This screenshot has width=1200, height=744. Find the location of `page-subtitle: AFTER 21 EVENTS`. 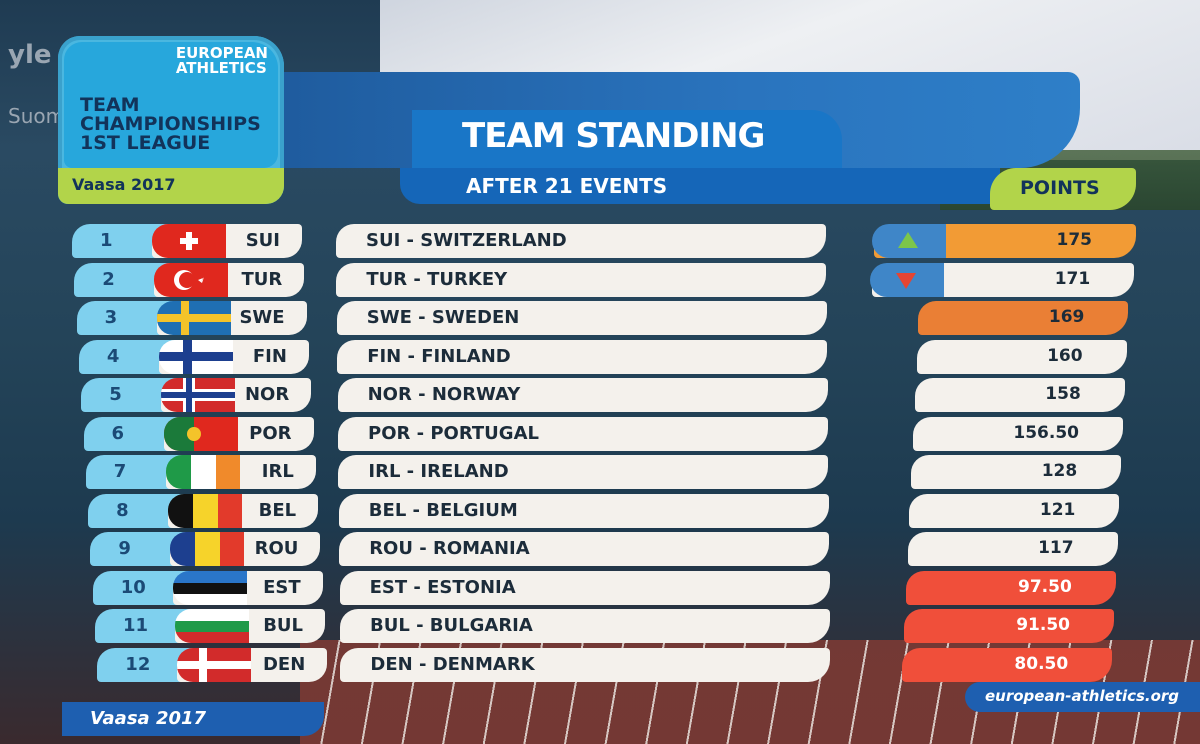

page-subtitle: AFTER 21 EVENTS is located at coordinates (700, 186).